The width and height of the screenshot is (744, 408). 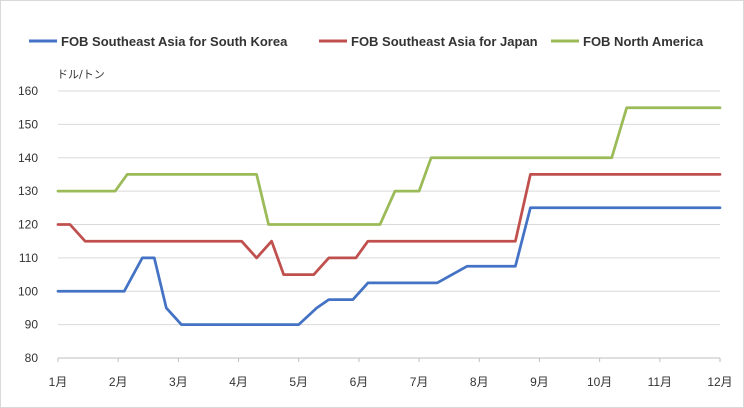 What do you see at coordinates (174, 41) in the screenshot?
I see `legend-label-1: FOB Southeast Asia for South Korea` at bounding box center [174, 41].